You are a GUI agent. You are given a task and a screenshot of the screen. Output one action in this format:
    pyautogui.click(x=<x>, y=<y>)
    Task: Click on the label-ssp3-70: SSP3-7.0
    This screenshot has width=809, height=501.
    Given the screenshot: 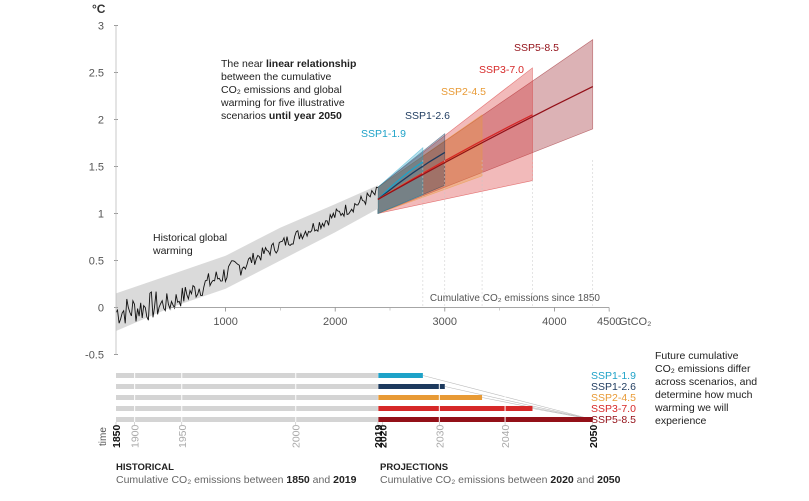 What is the action you would take?
    pyautogui.click(x=501, y=70)
    